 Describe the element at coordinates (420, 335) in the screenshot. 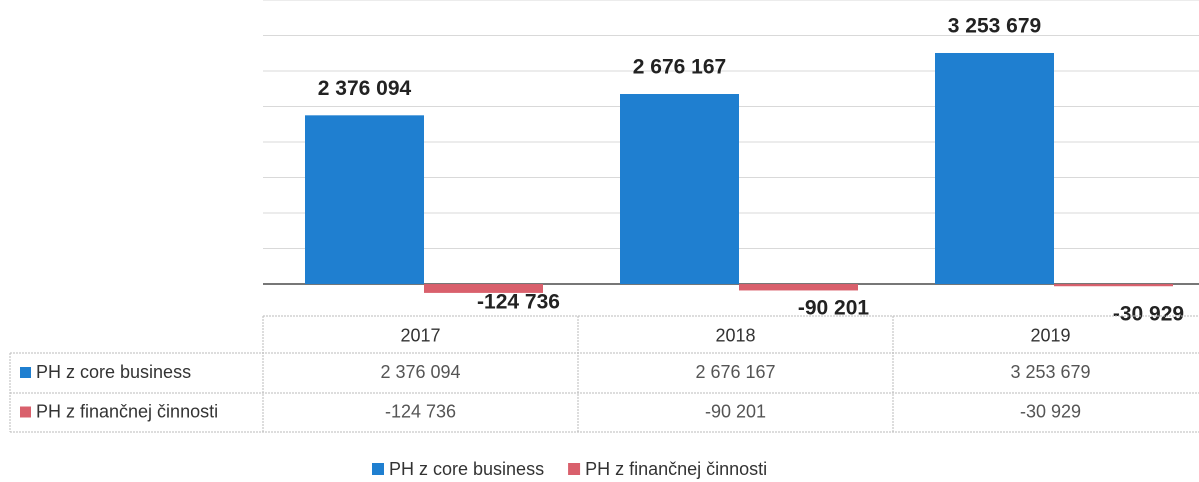

I see `table-header: 2017` at that location.